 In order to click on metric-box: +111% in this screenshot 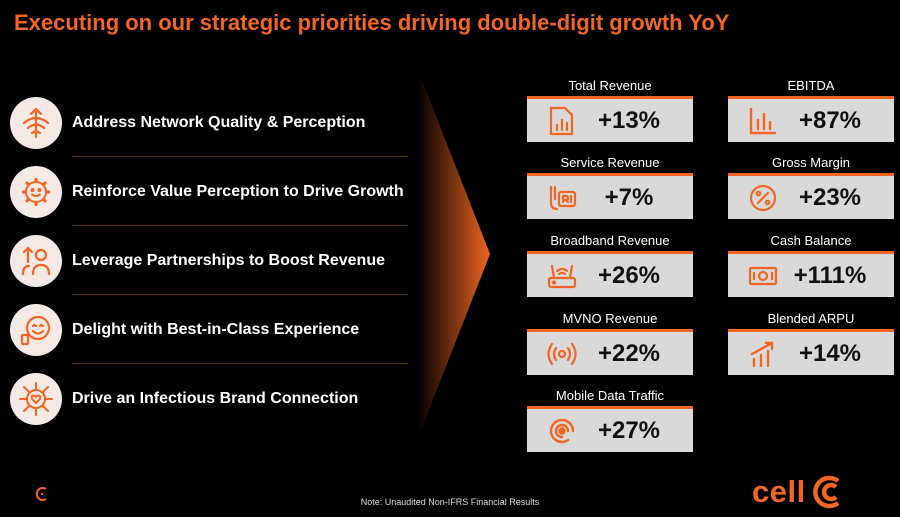, I will do `click(811, 275)`.